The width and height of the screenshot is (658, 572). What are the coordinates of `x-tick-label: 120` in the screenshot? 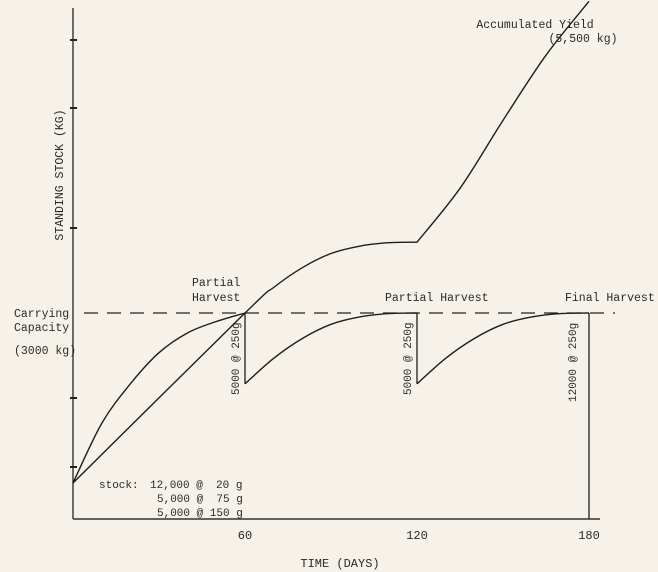 It's located at (417, 536).